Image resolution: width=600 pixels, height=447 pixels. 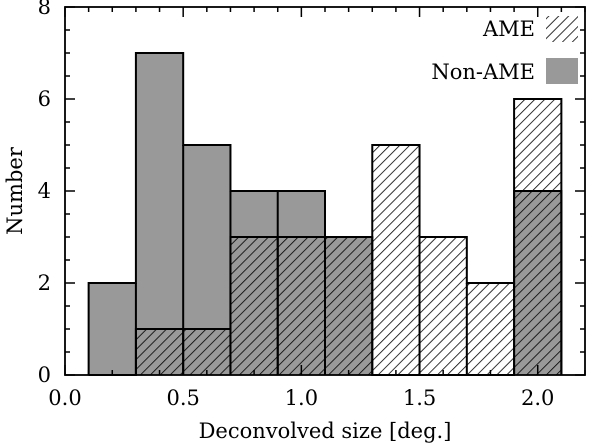 What do you see at coordinates (562, 71) in the screenshot?
I see `legend-swatch-non-ame` at bounding box center [562, 71].